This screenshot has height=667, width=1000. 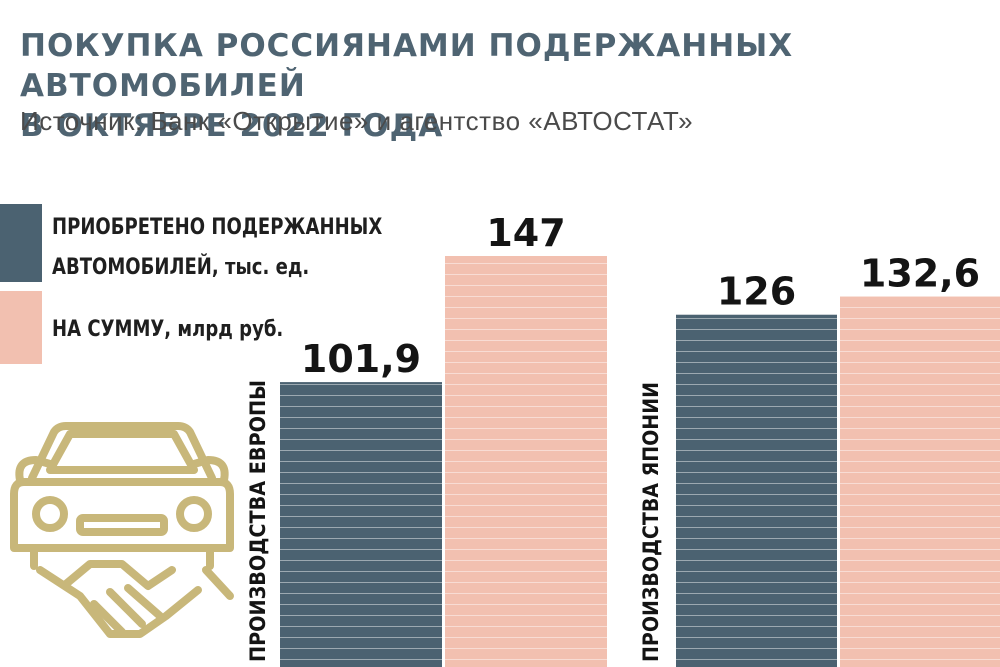 I want to click on value-label-bought-1: 101,9, so click(x=361, y=359).